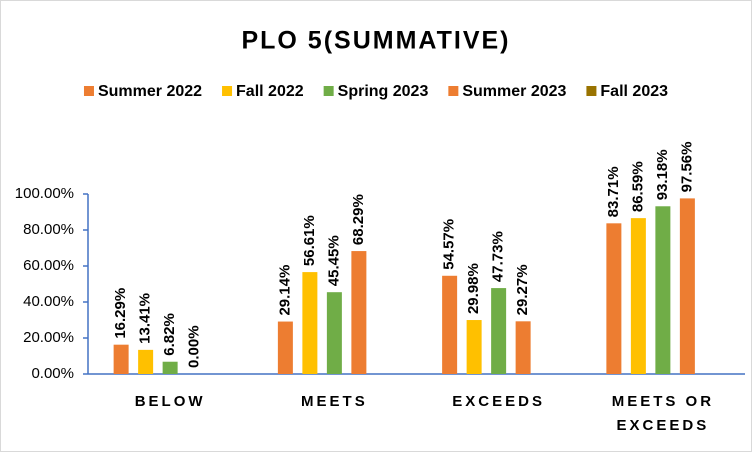 This screenshot has width=752, height=452. I want to click on legend-label: Fall 2023, so click(634, 91).